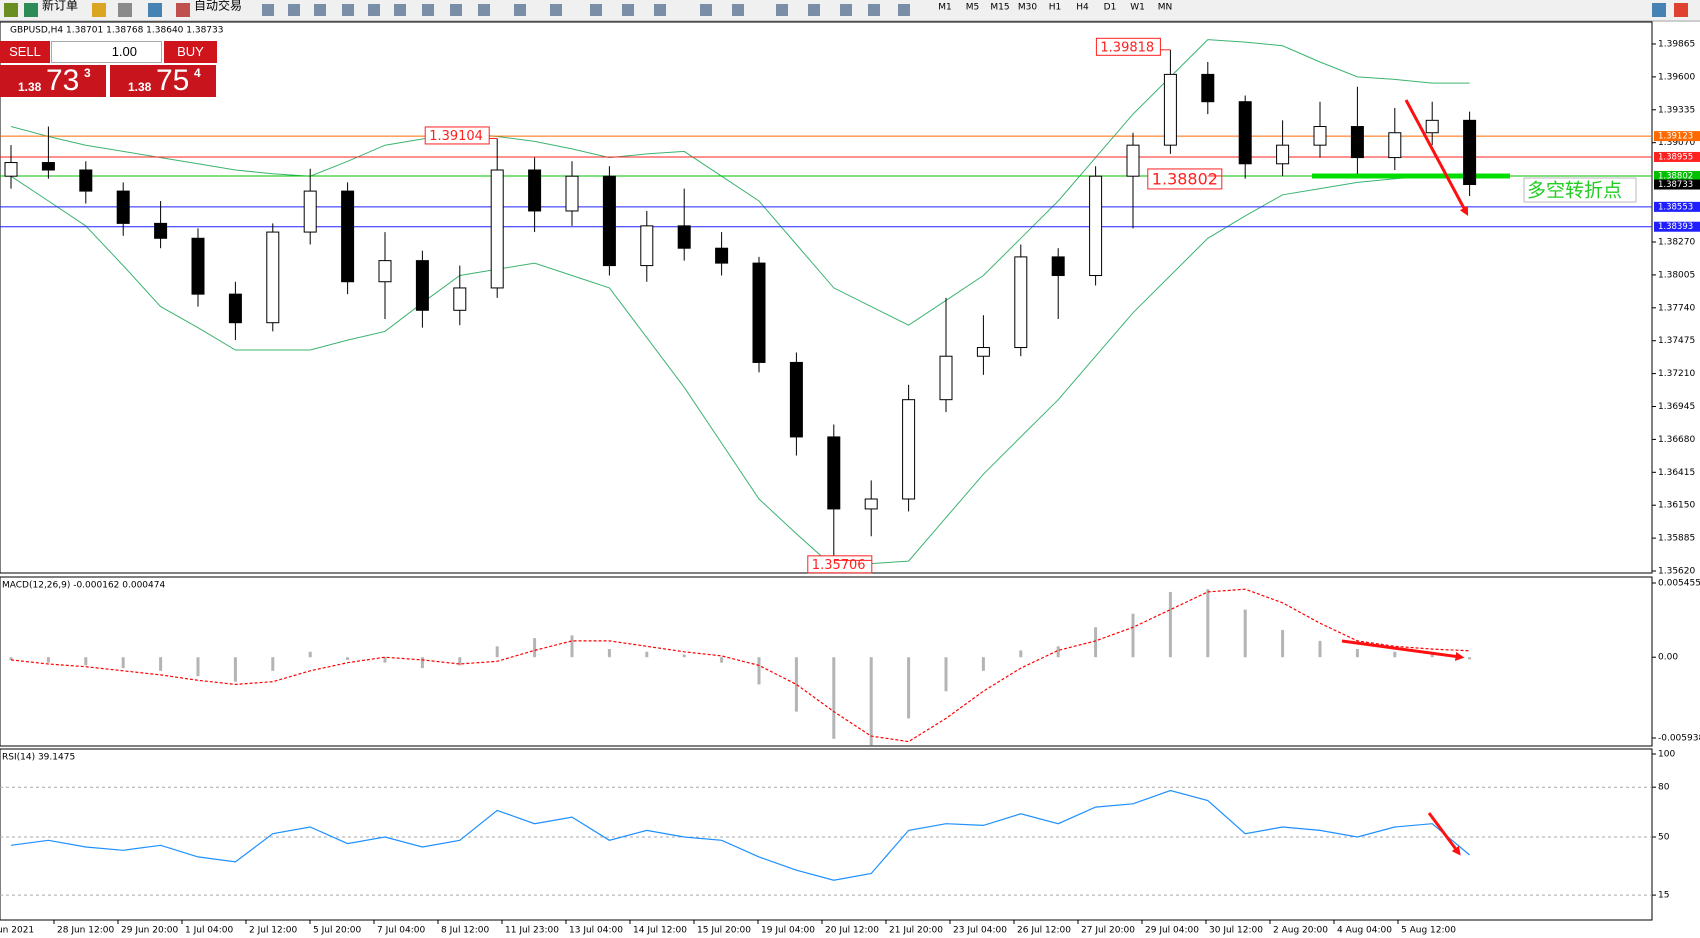  I want to click on period-button: M30, so click(1027, 8).